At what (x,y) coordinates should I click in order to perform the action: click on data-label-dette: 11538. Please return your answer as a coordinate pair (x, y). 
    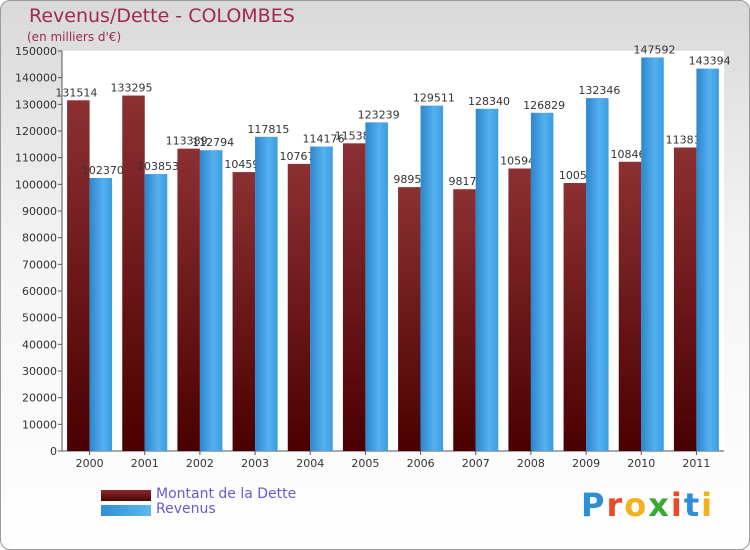
    Looking at the image, I should click on (352, 135).